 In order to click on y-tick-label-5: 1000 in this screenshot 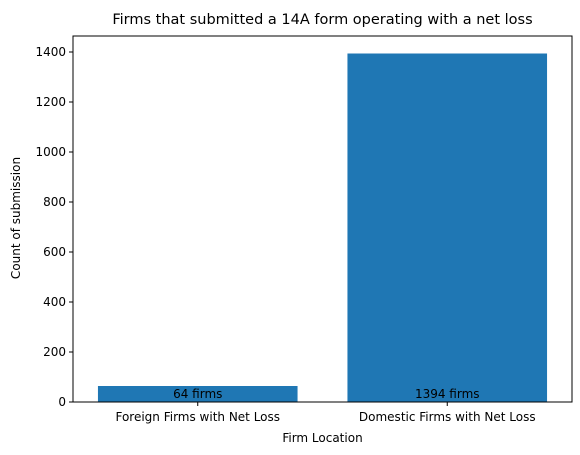, I will do `click(50, 152)`.